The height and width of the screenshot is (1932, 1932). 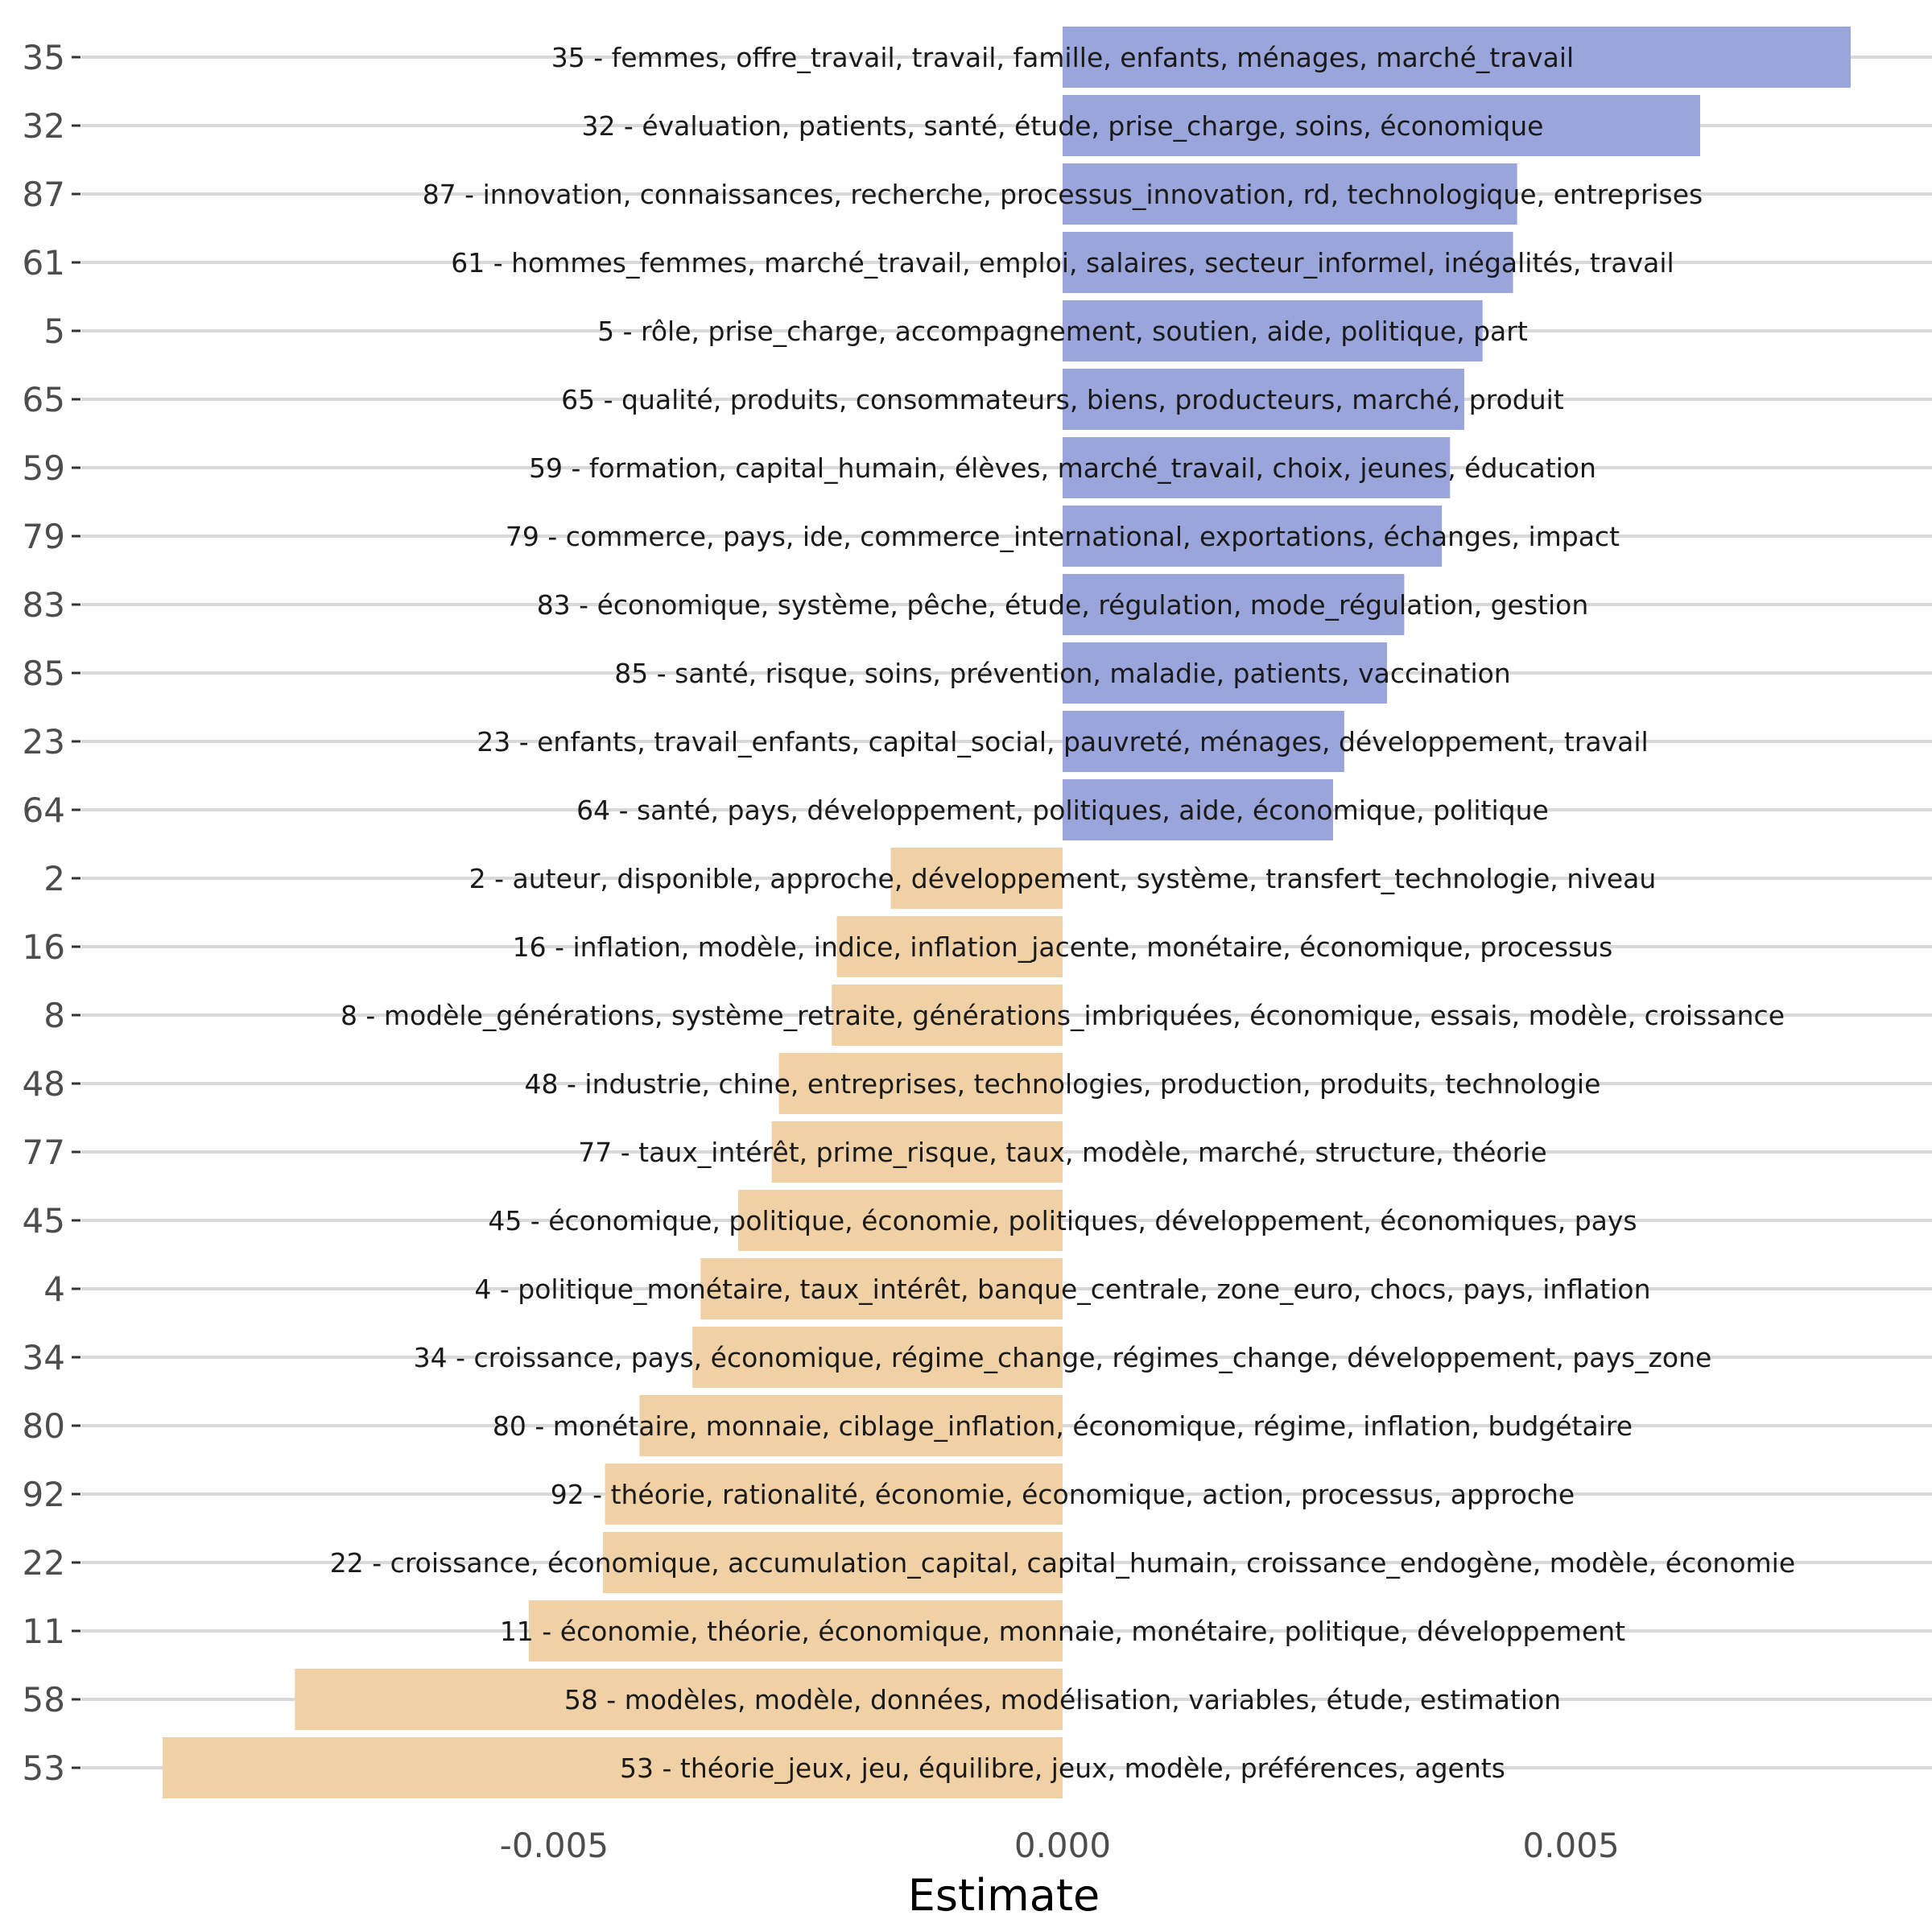 What do you see at coordinates (54, 1289) in the screenshot?
I see `y-tick-label-4: 4` at bounding box center [54, 1289].